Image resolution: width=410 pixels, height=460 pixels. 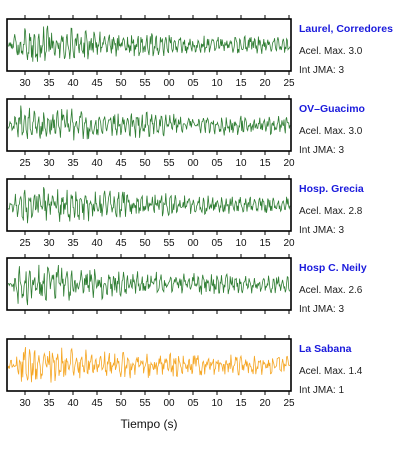 What do you see at coordinates (325, 349) in the screenshot?
I see `station-name: La Sabana` at bounding box center [325, 349].